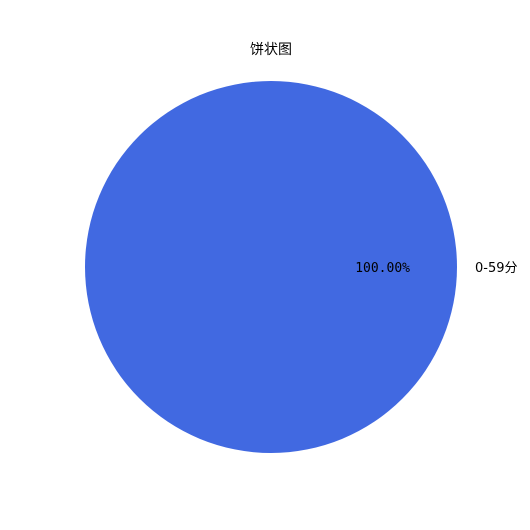 Image resolution: width=530 pixels, height=530 pixels. What do you see at coordinates (271, 50) in the screenshot?
I see `chart-title: 饼状图` at bounding box center [271, 50].